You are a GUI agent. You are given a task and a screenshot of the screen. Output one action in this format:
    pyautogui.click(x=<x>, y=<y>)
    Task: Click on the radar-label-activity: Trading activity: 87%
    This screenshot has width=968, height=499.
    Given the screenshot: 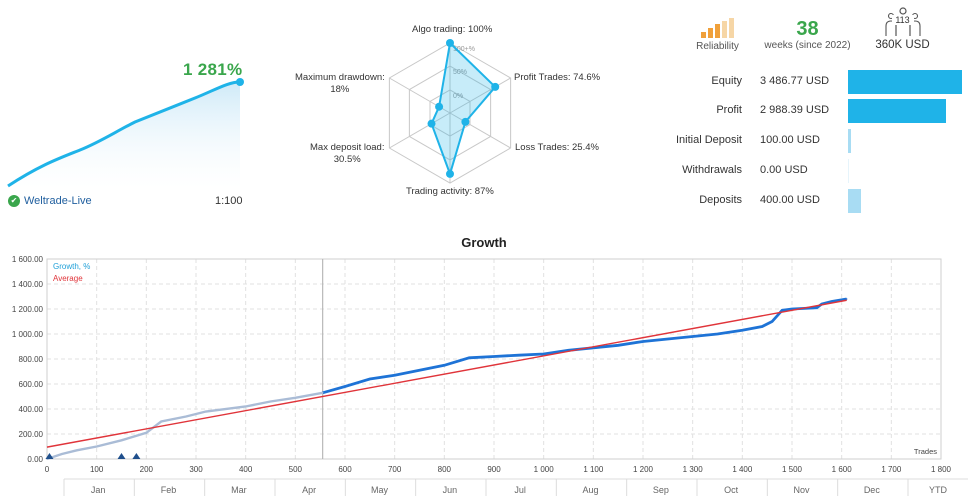 What is the action you would take?
    pyautogui.click(x=450, y=191)
    